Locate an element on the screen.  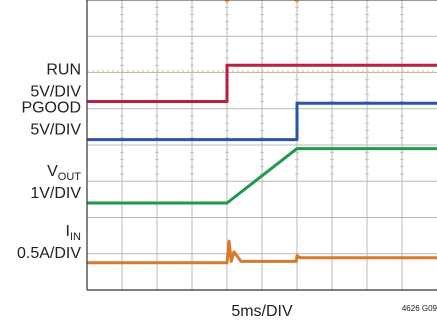
trace-vout is located at coordinates (262, 176).